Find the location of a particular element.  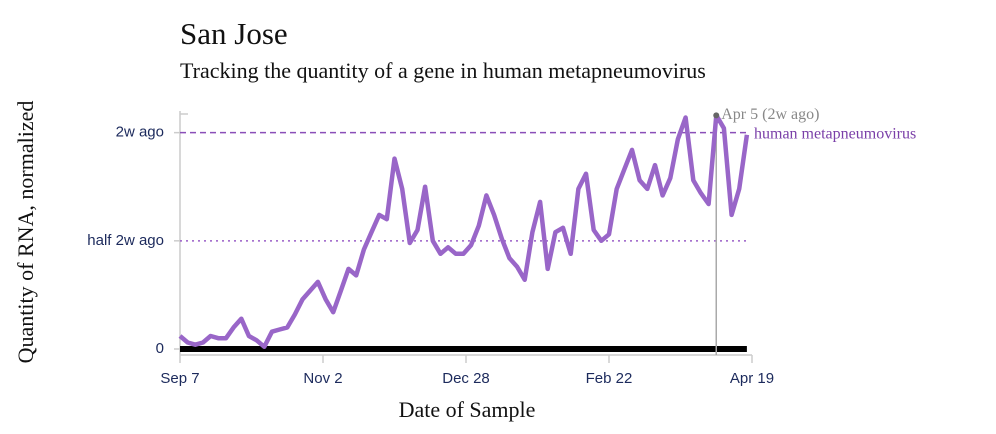

y-tick-label: 2w ago is located at coordinates (140, 132).